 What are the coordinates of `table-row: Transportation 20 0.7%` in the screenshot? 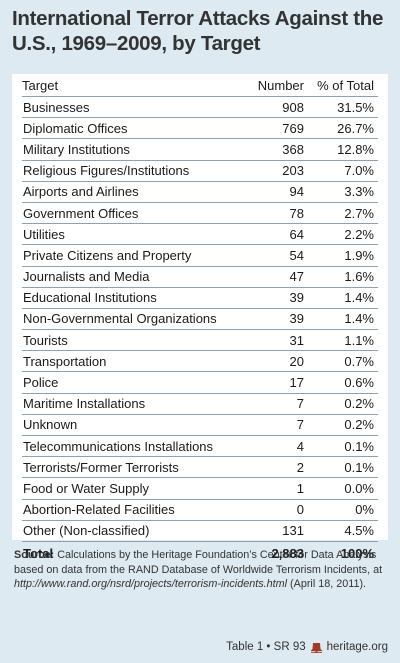 It's located at (200, 361).